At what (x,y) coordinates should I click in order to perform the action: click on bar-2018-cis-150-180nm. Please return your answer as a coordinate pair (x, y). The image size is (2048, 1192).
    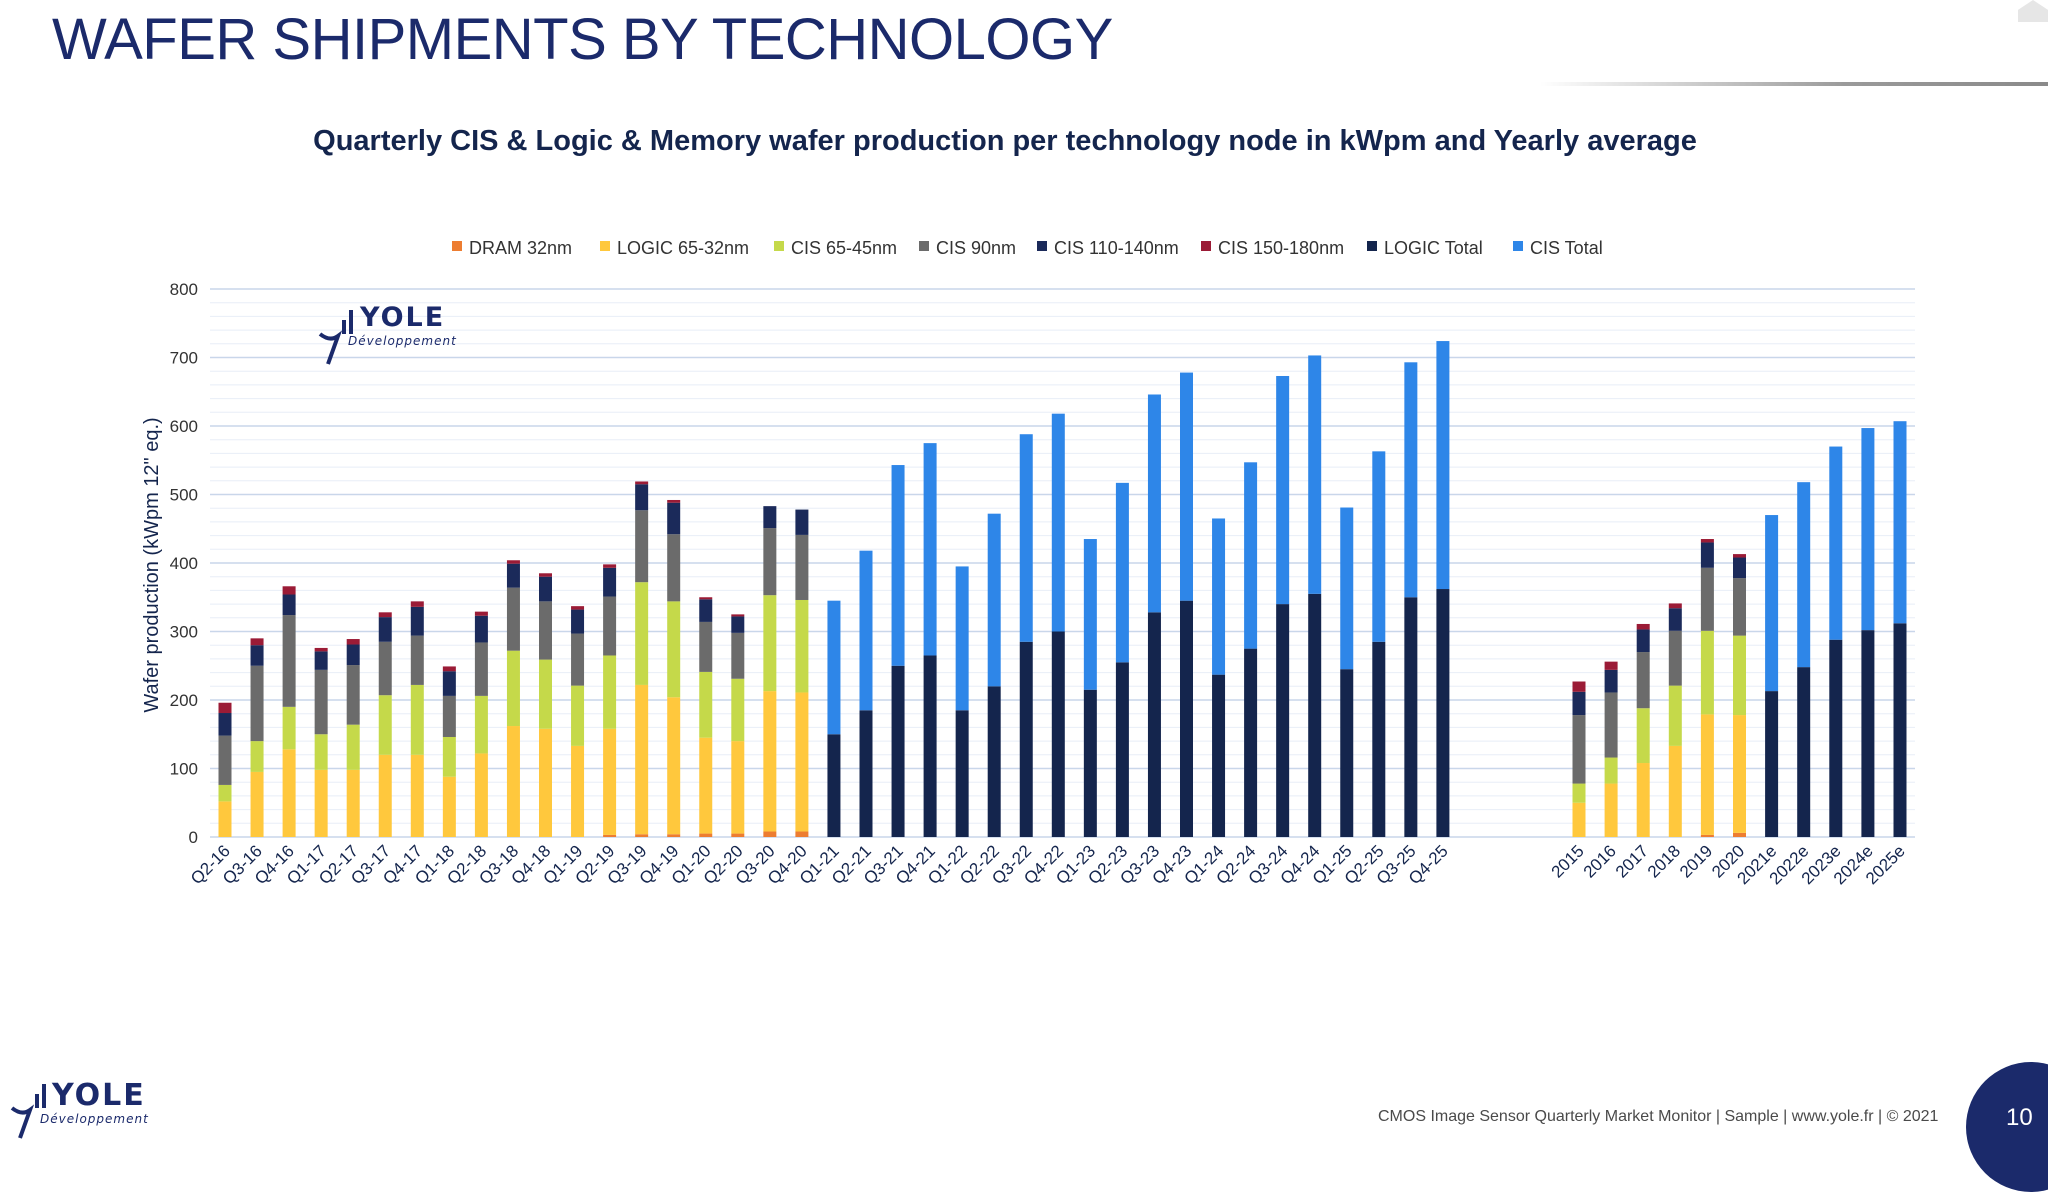
    Looking at the image, I should click on (1675, 606).